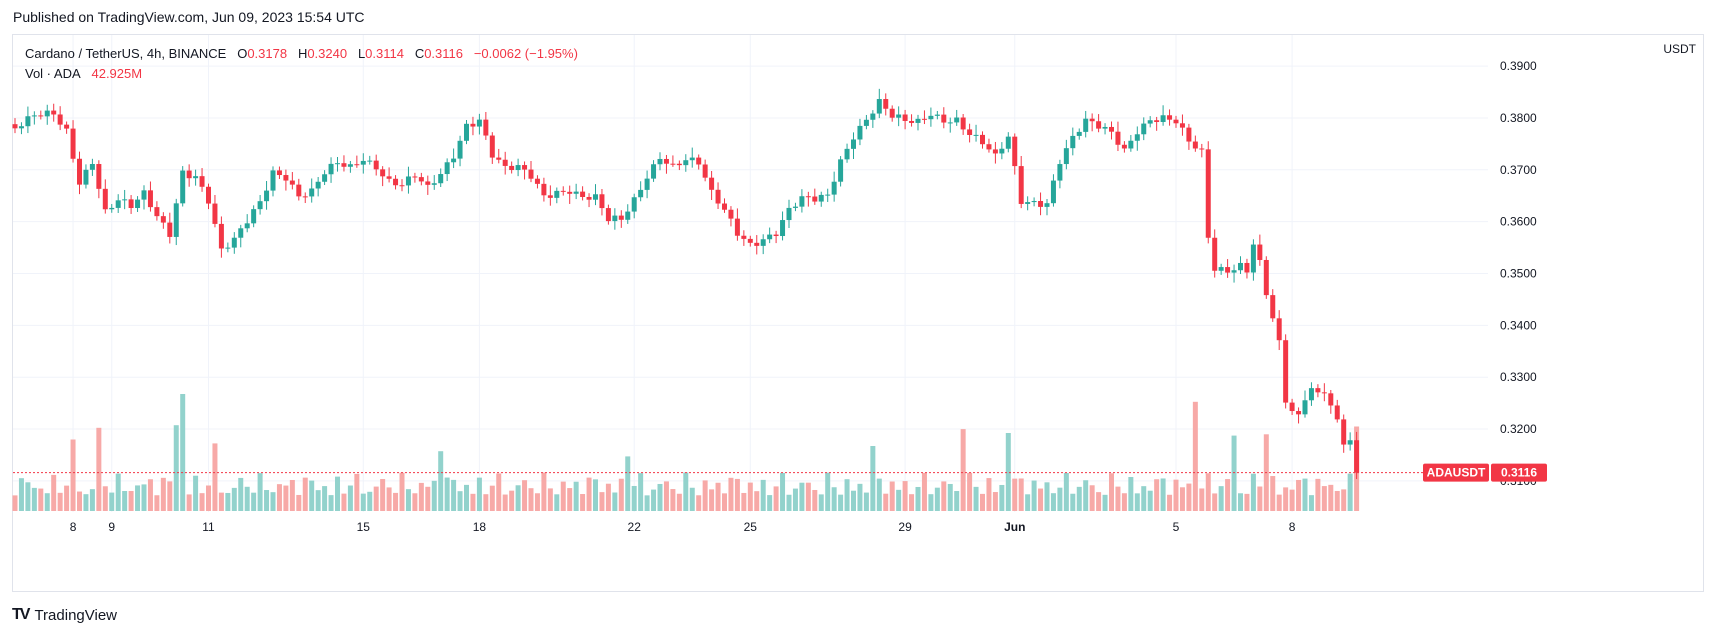  Describe the element at coordinates (53, 73) in the screenshot. I see `volume-label: Vol · ADA` at that location.